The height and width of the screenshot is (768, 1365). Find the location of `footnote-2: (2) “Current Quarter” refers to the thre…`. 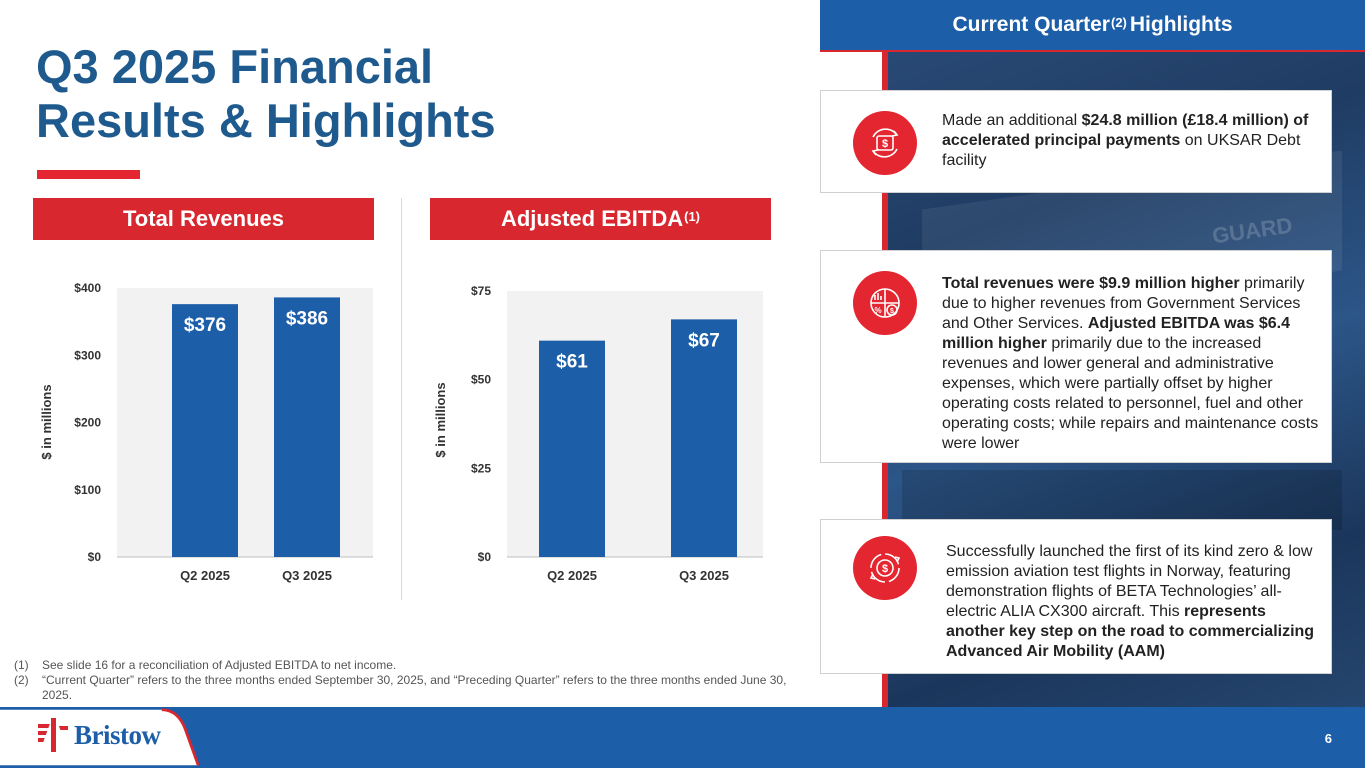

footnote-2: (2) “Current Quarter” refers to the thre… is located at coordinates (404, 688).